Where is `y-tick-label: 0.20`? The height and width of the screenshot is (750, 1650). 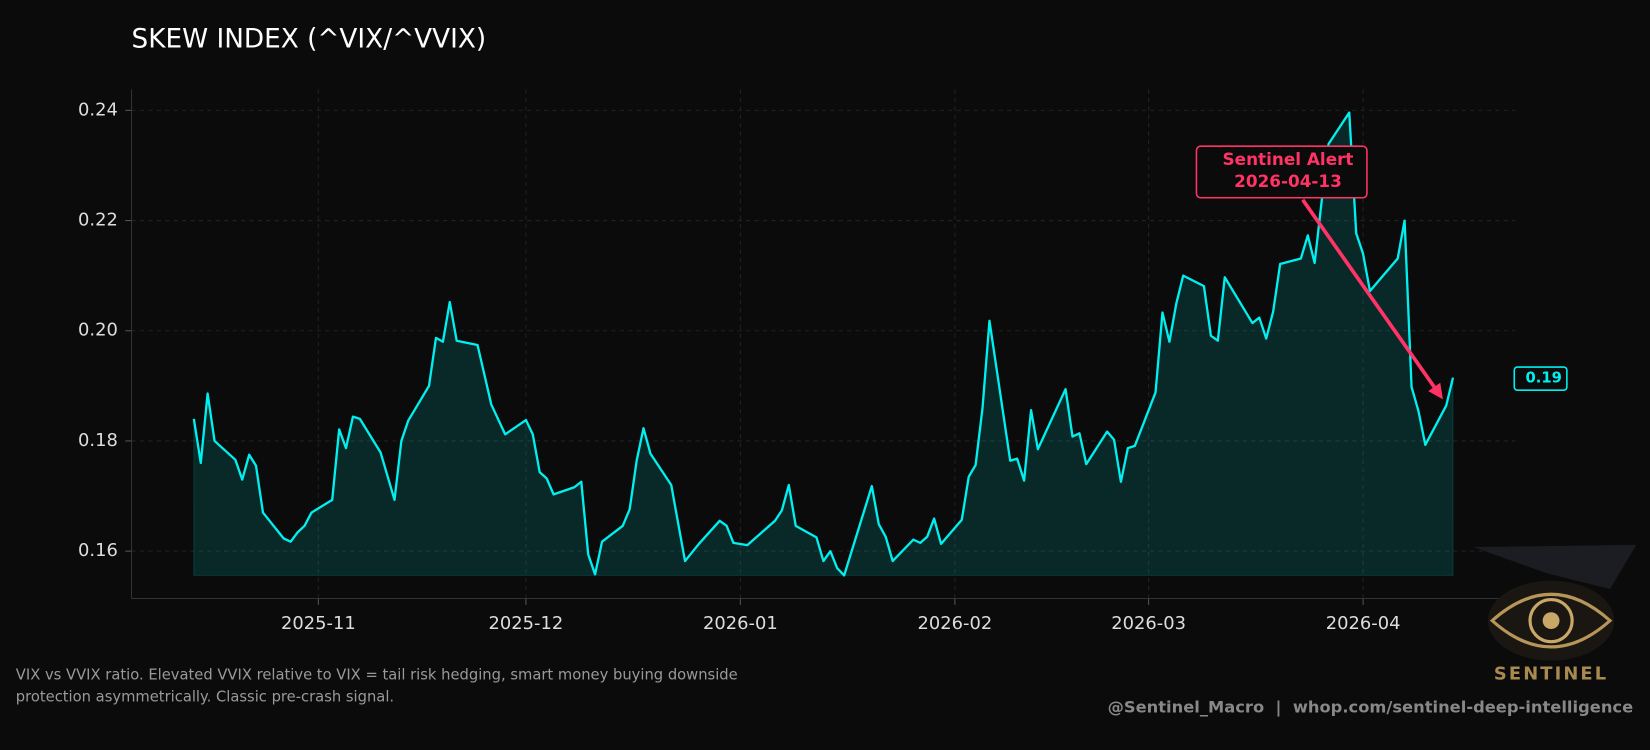 y-tick-label: 0.20 is located at coordinates (98, 330).